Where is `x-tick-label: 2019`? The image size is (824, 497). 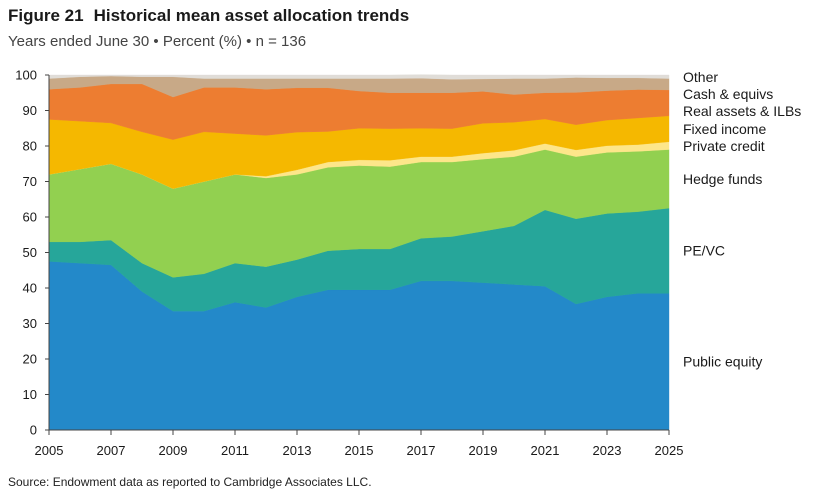
x-tick-label: 2019 is located at coordinates (483, 450).